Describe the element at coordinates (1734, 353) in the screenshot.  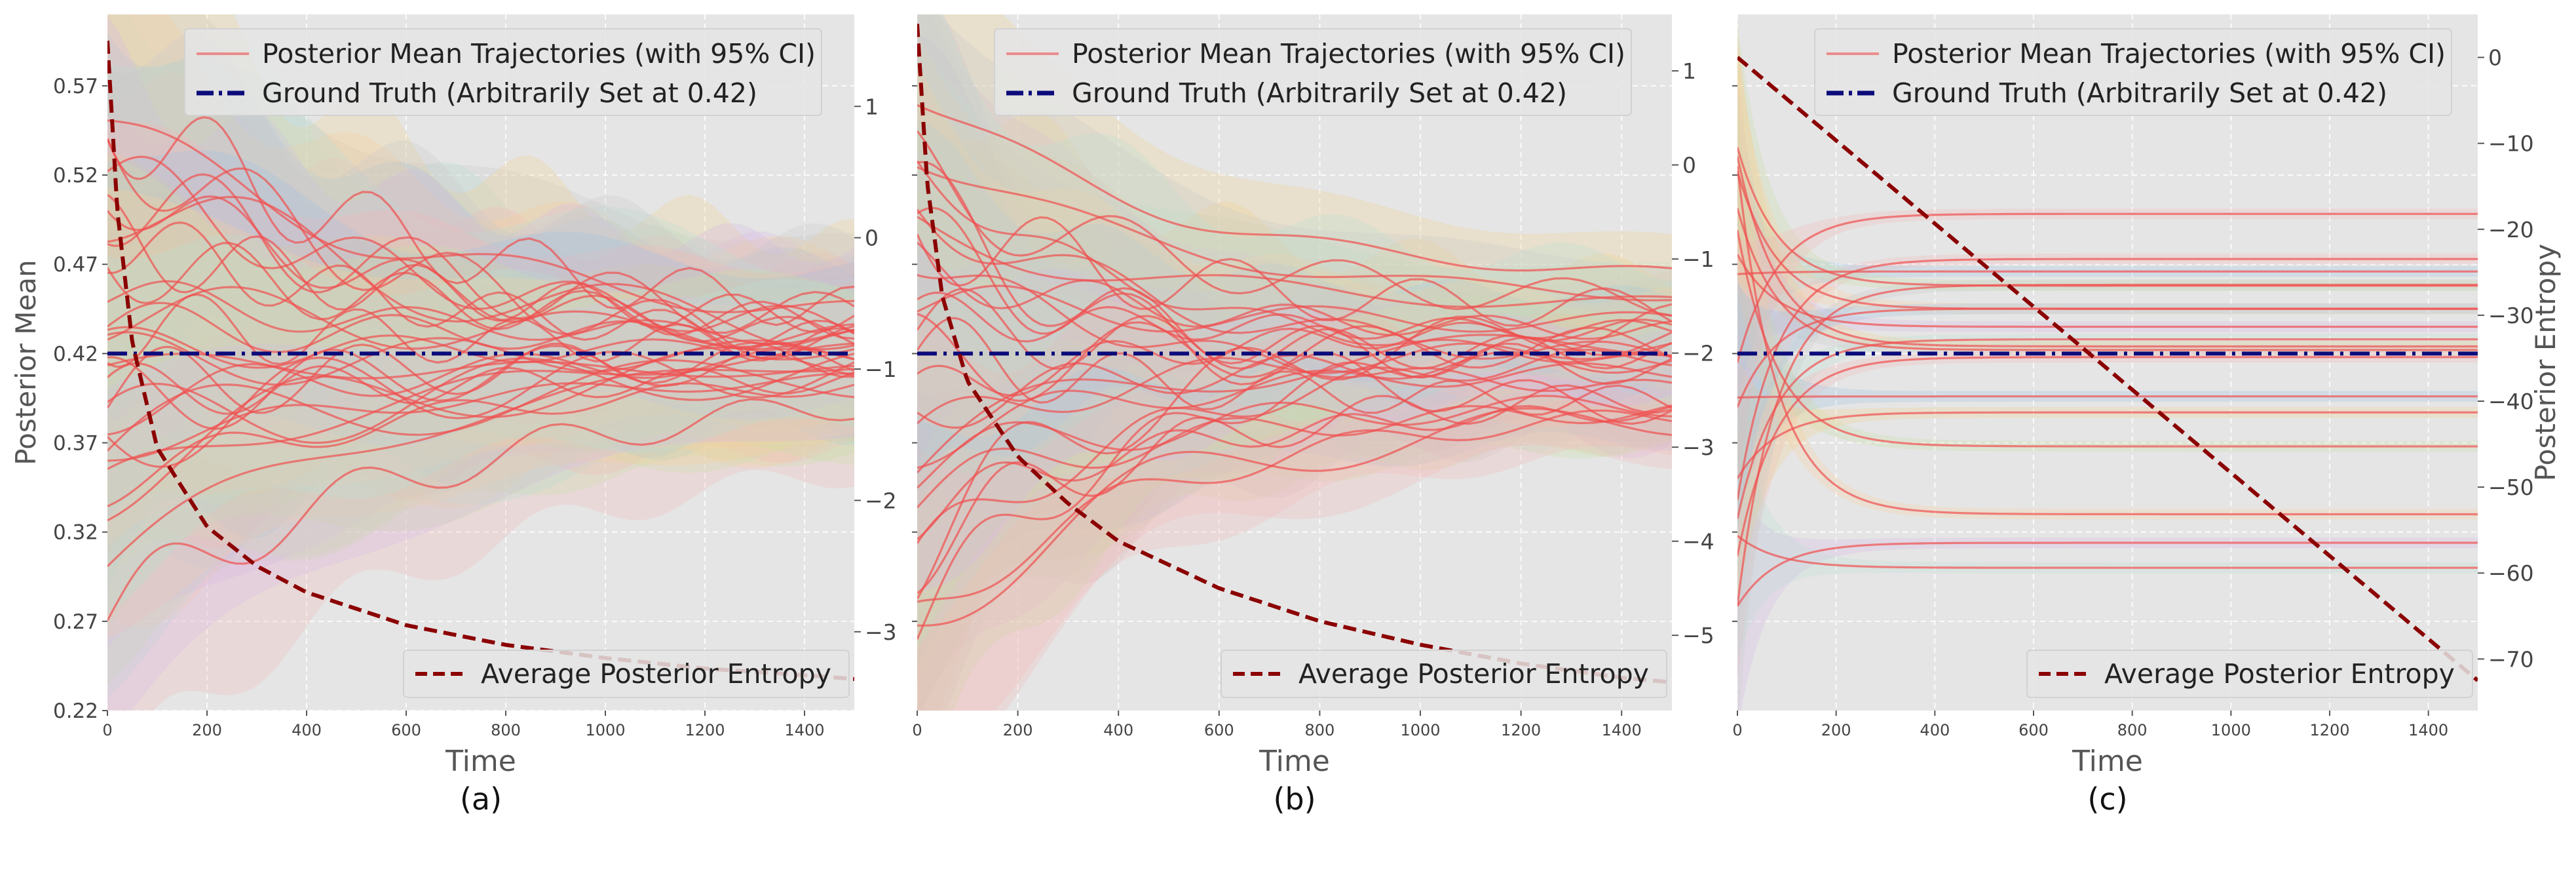
I see `y-ticks-c` at that location.